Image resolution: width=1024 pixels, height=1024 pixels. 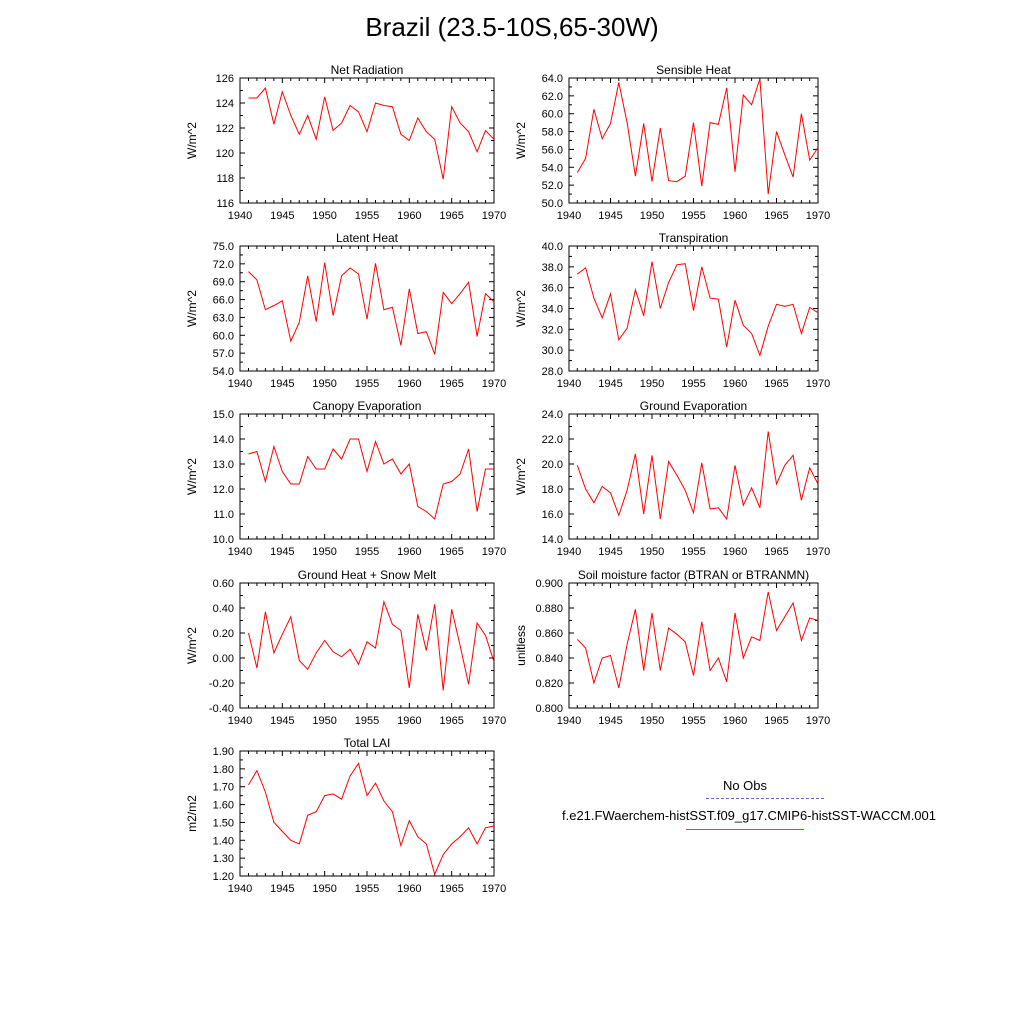 What do you see at coordinates (223, 318) in the screenshot?
I see `y-tick-label: 63.0` at bounding box center [223, 318].